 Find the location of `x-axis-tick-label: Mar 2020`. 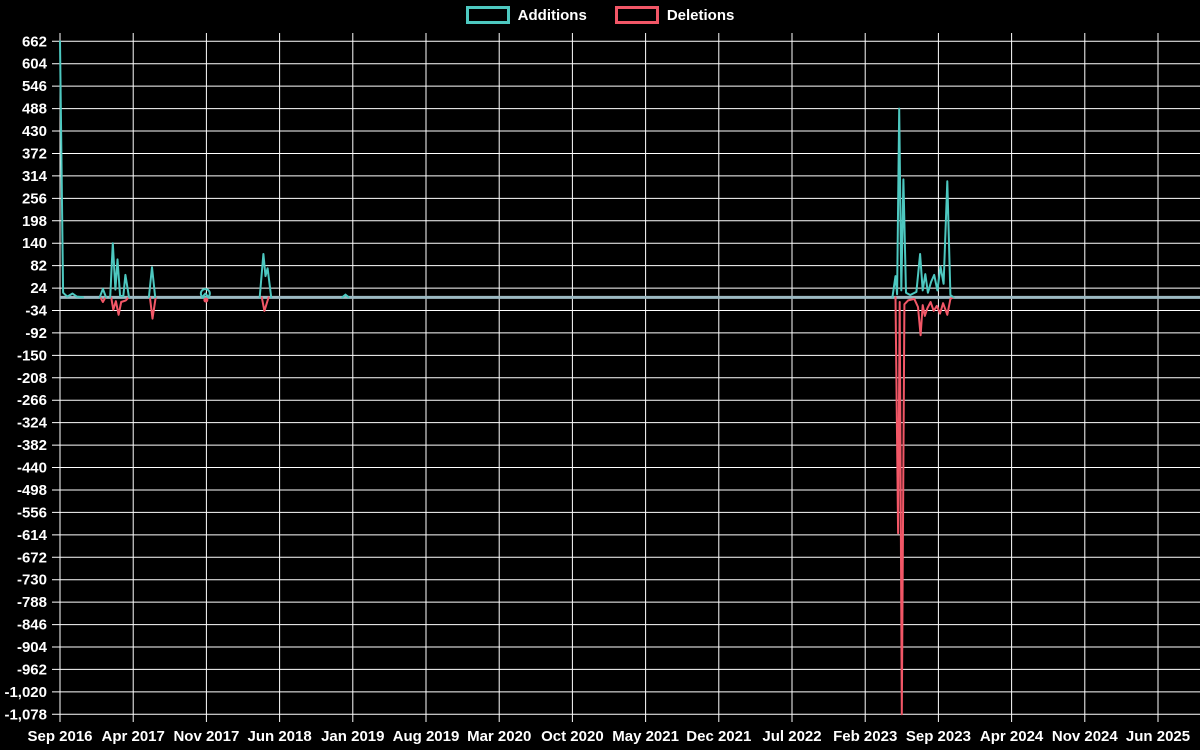

x-axis-tick-label: Mar 2020 is located at coordinates (499, 736).